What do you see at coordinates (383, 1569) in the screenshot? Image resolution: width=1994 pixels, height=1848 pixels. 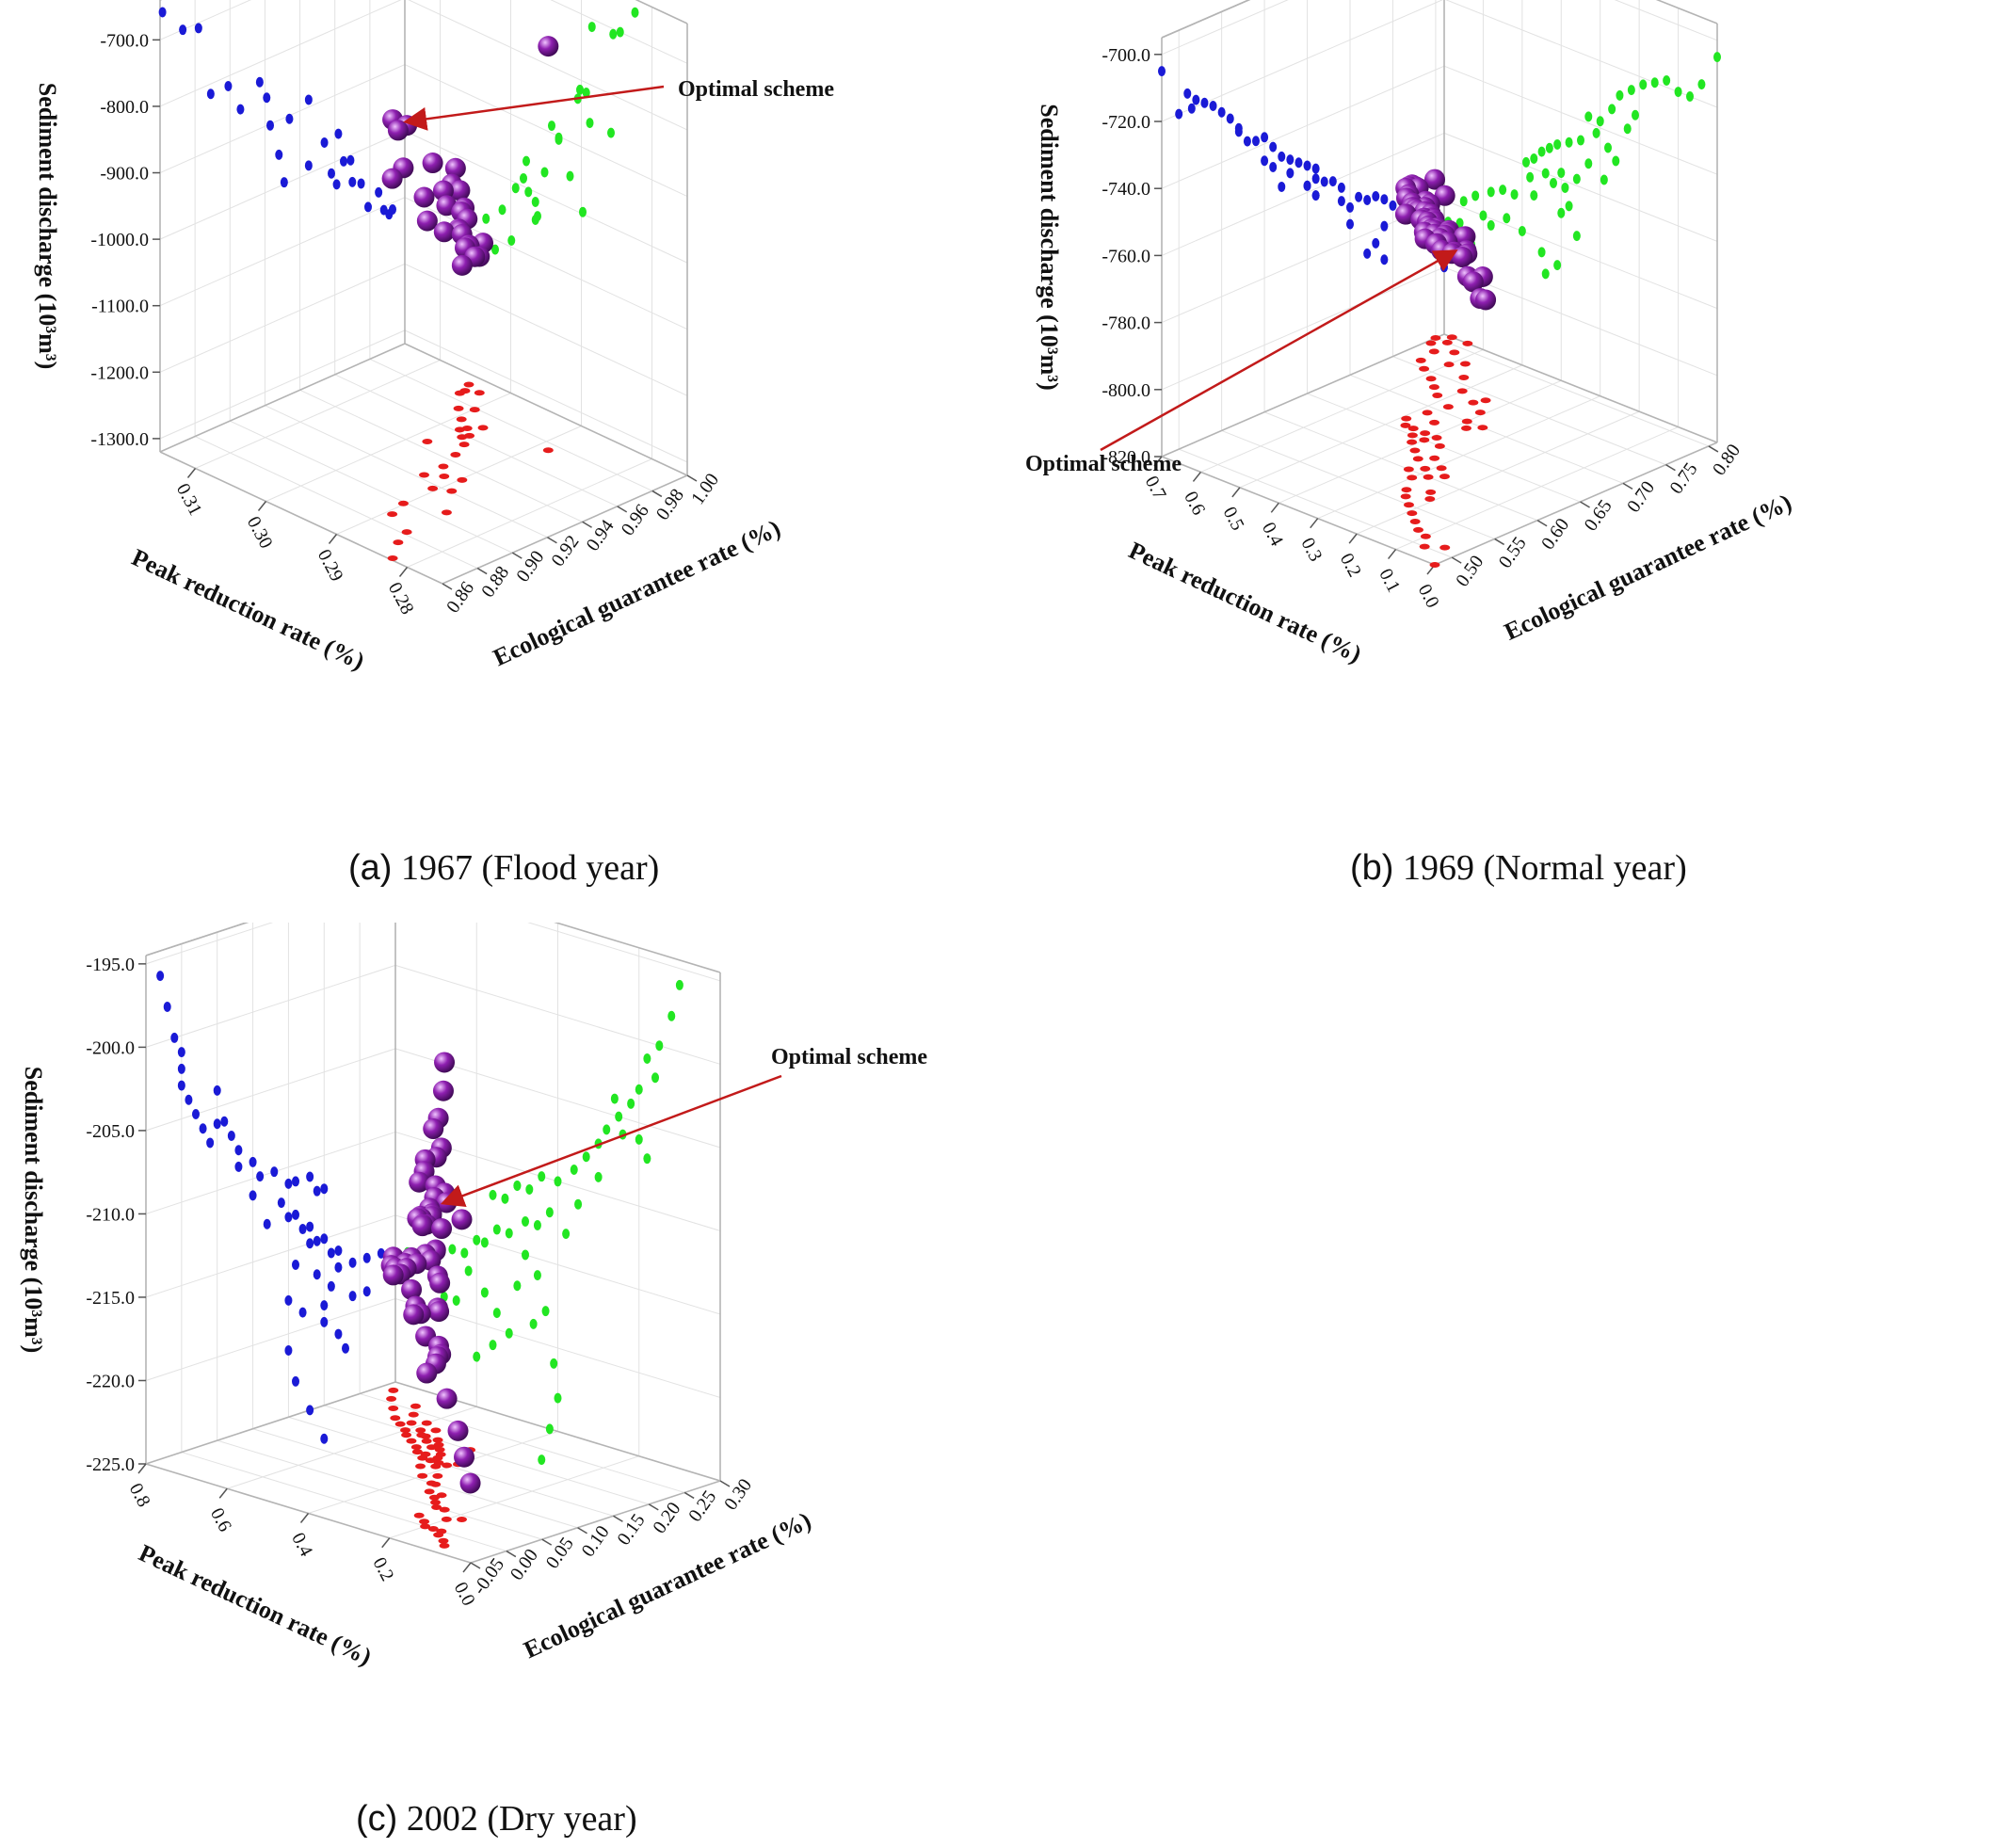 I see `x-tick-label-c-1: 0.2` at bounding box center [383, 1569].